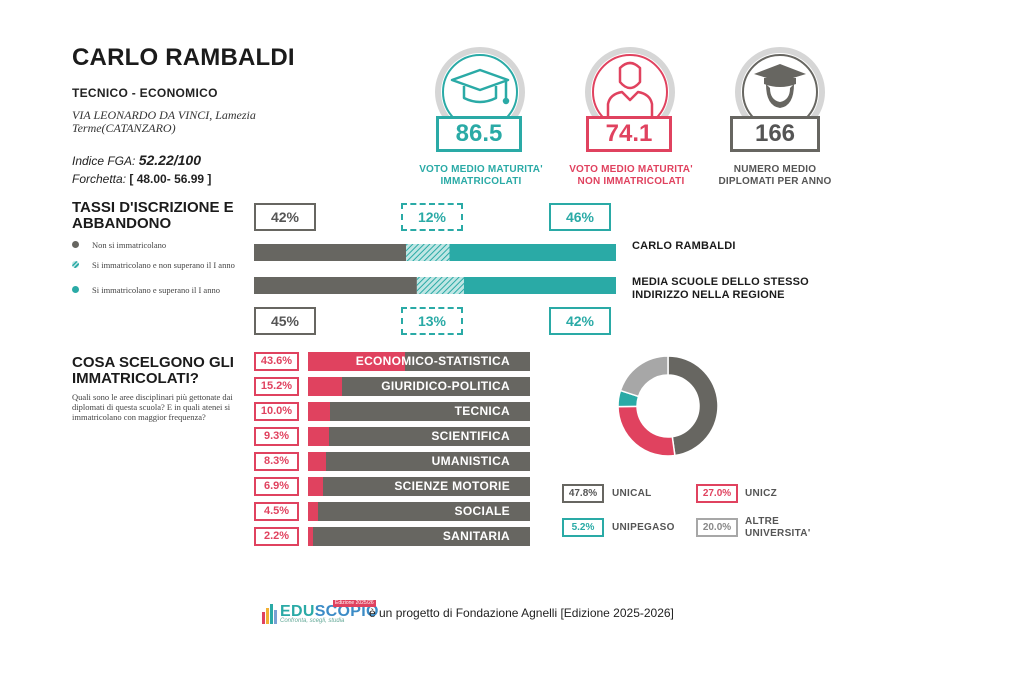  I want to click on legend-dot-grey, so click(75, 244).